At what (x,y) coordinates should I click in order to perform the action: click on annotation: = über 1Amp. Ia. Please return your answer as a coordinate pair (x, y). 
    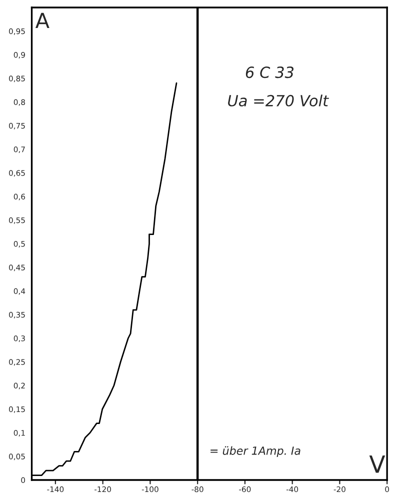
    Looking at the image, I should click on (255, 452).